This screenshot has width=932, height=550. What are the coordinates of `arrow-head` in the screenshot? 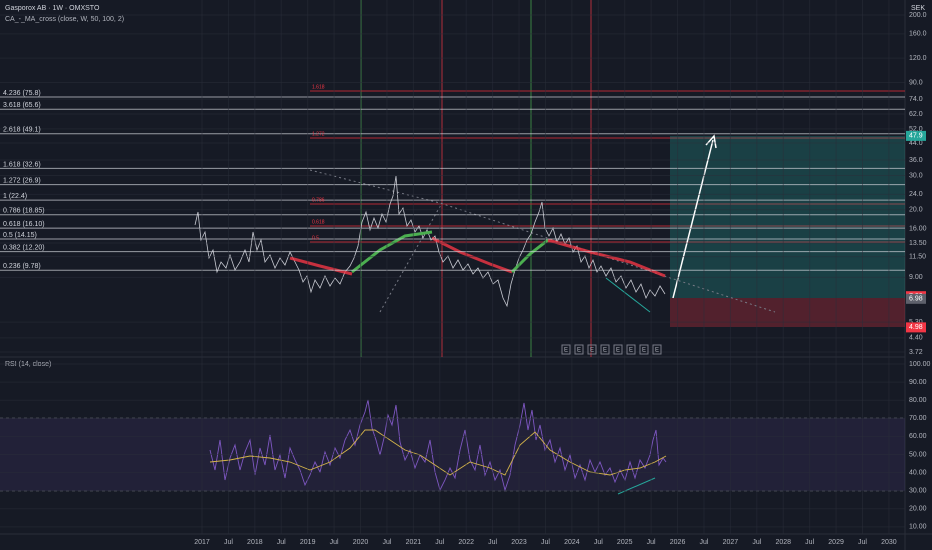 It's located at (711, 141).